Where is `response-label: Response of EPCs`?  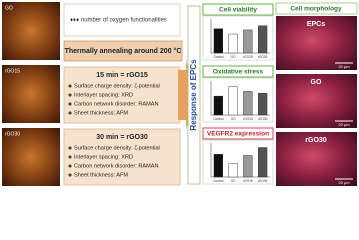 response-label: Response of EPCs is located at coordinates (193, 95).